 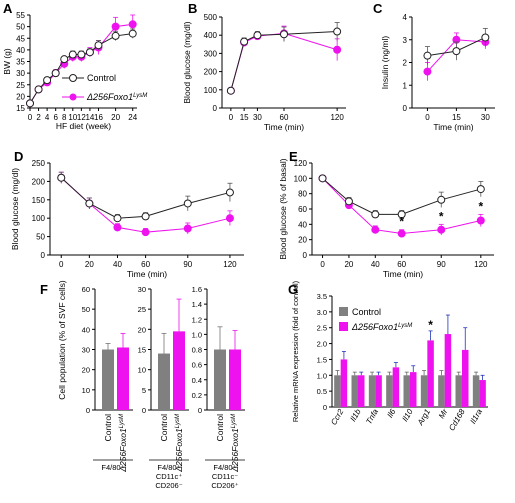 I want to click on panel-c: C 0 1 2 3 4 0 15 30 Time (min) Insulin (ng/ml), so click(x=434, y=66).